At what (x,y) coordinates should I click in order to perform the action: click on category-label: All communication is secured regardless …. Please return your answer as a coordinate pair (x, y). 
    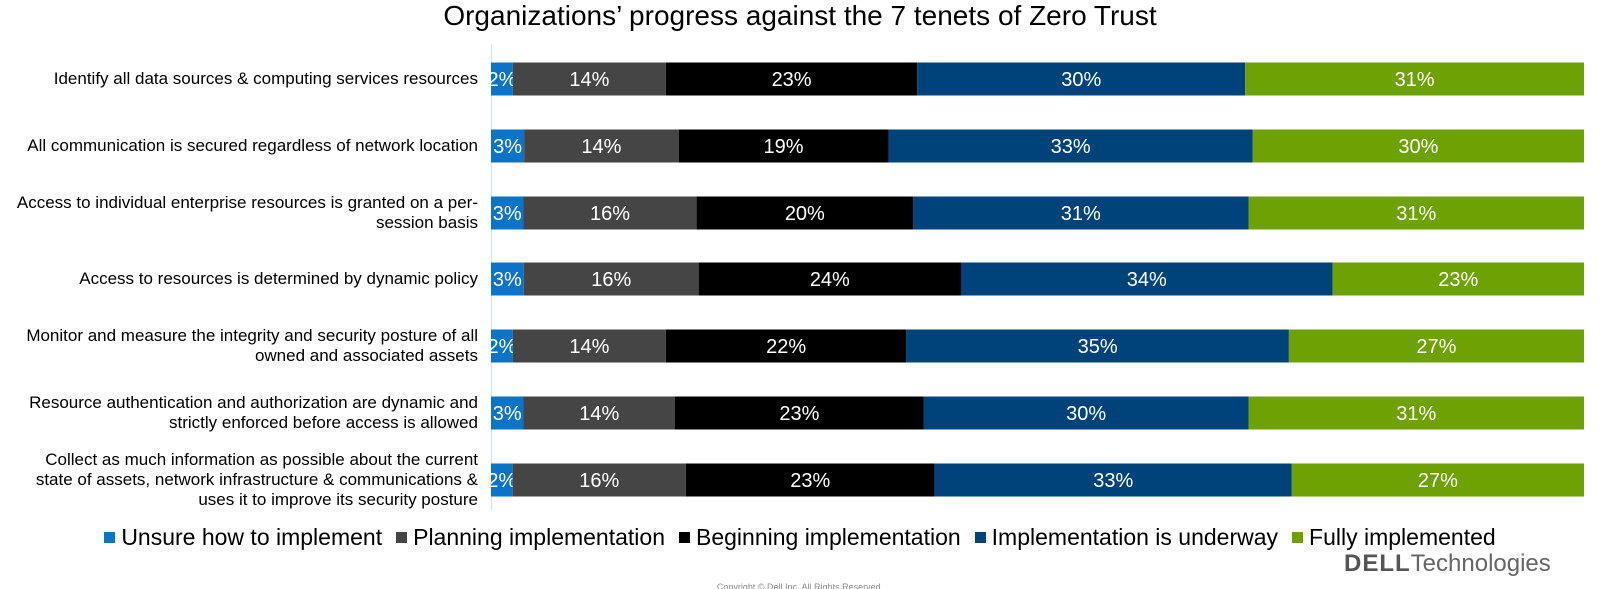
    Looking at the image, I should click on (252, 145).